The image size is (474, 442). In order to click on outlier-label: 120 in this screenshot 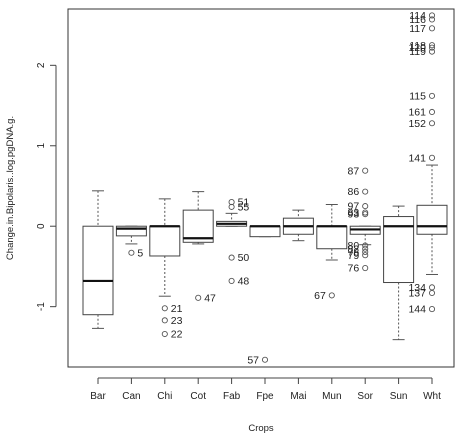, I will do `click(417, 48)`.